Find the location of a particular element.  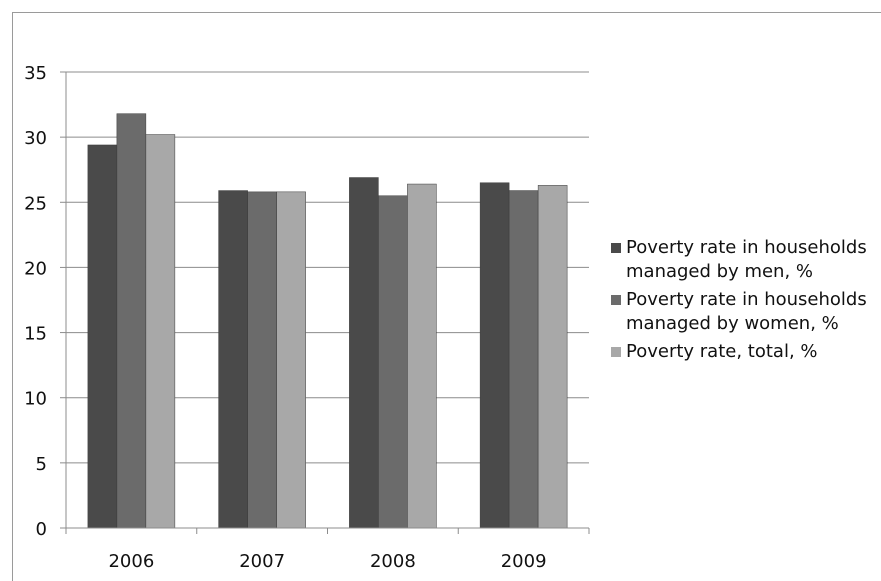

y-tick-label: 15 is located at coordinates (35, 334).